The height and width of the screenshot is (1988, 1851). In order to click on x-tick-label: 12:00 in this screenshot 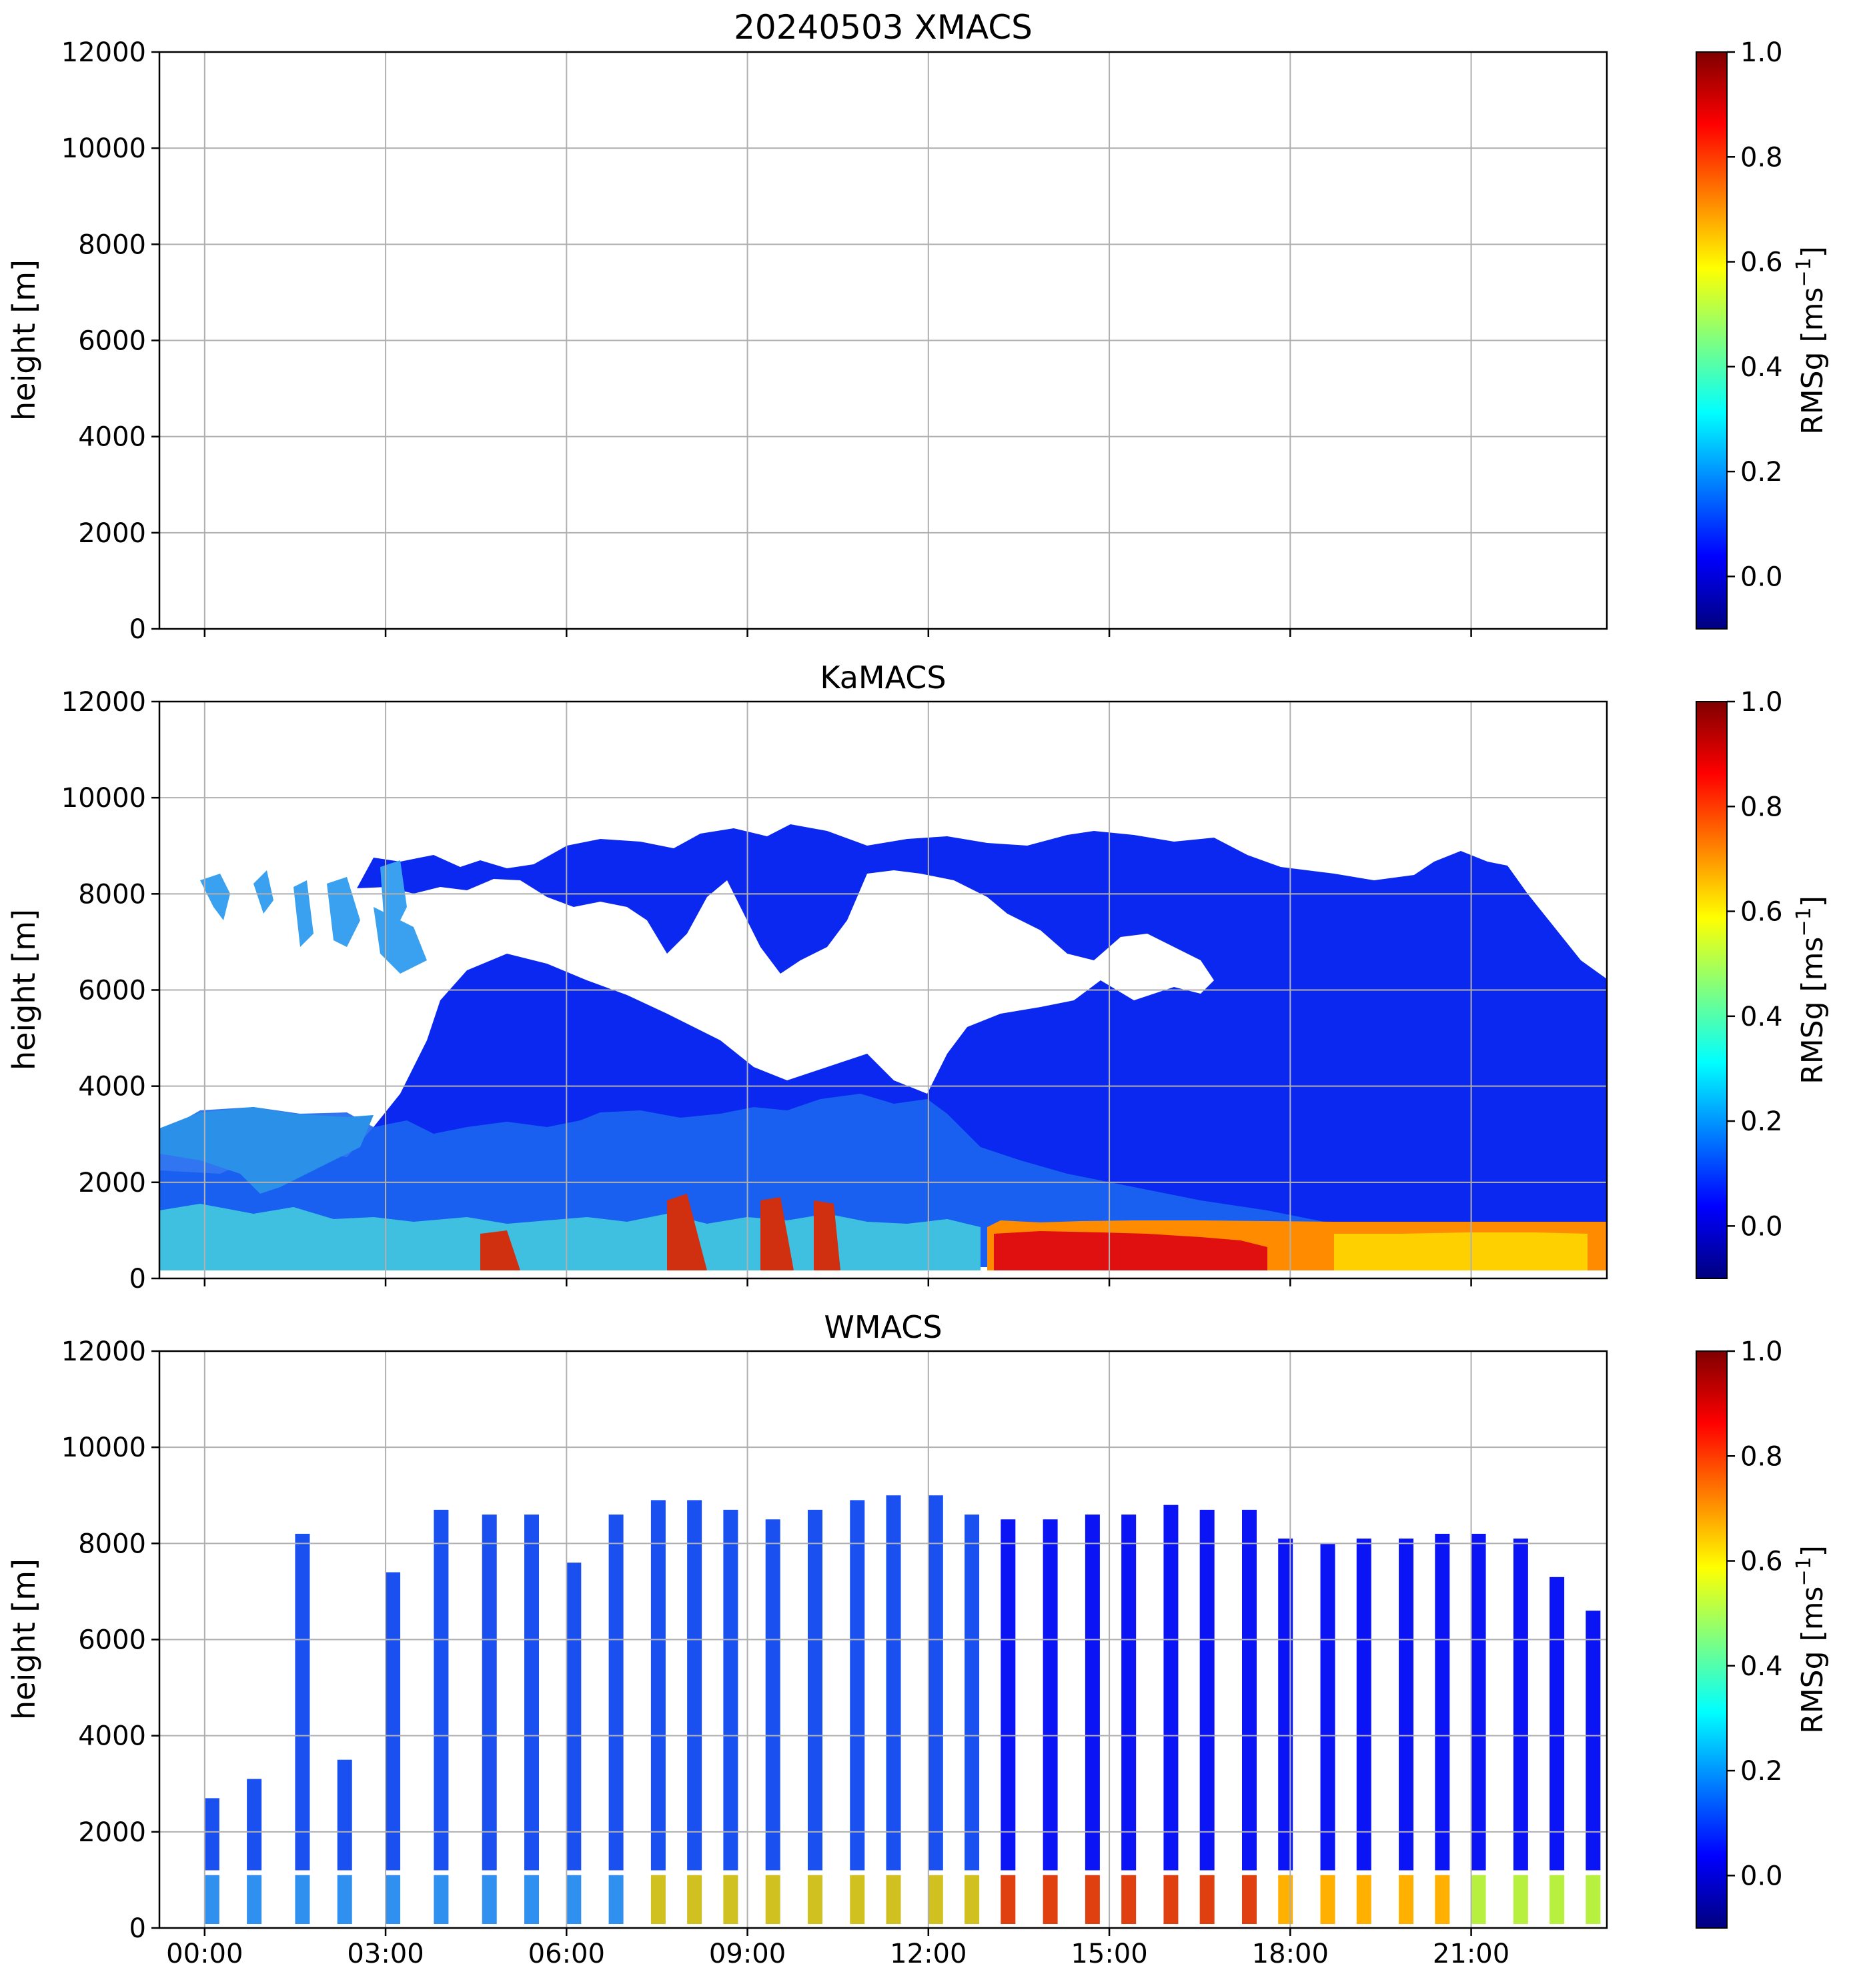, I will do `click(929, 1954)`.